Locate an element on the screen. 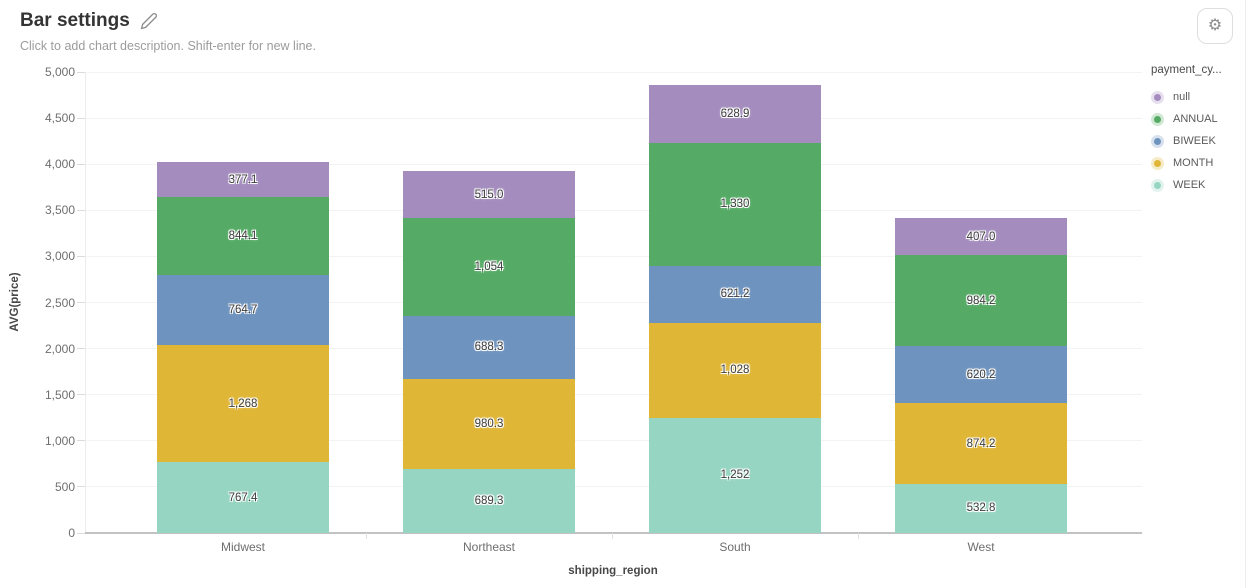 The width and height of the screenshot is (1246, 588). legend-item-label: ANNUAL is located at coordinates (1195, 119).